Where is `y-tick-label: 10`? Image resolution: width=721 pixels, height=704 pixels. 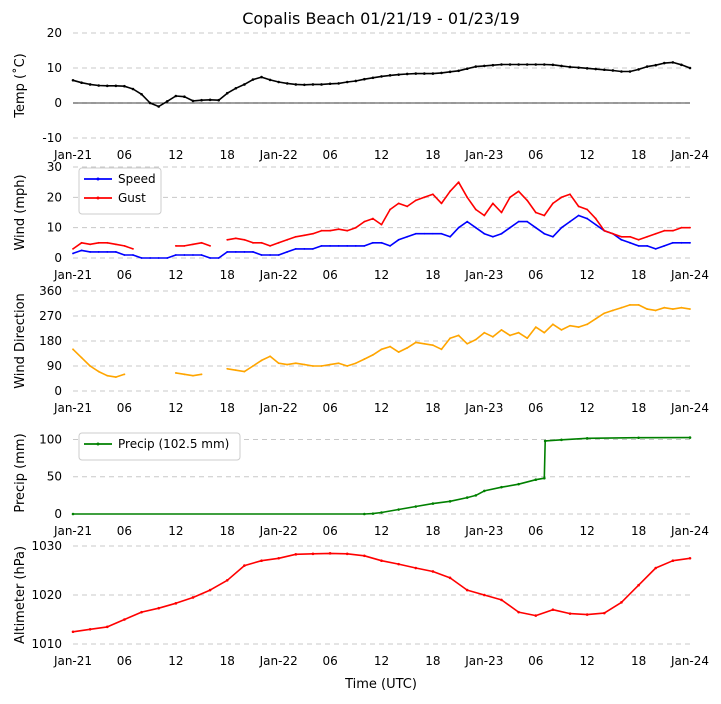
y-tick-label: 10 is located at coordinates (54, 68).